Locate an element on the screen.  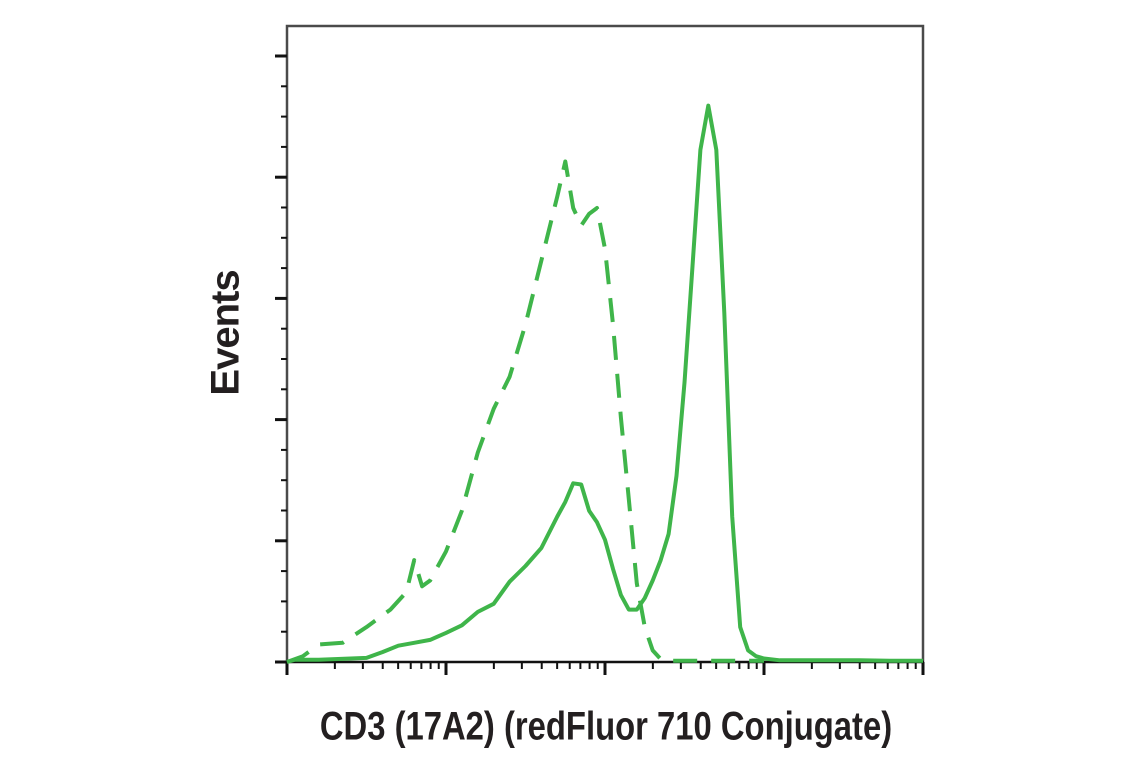
x-axis-ticks is located at coordinates (605, 668).